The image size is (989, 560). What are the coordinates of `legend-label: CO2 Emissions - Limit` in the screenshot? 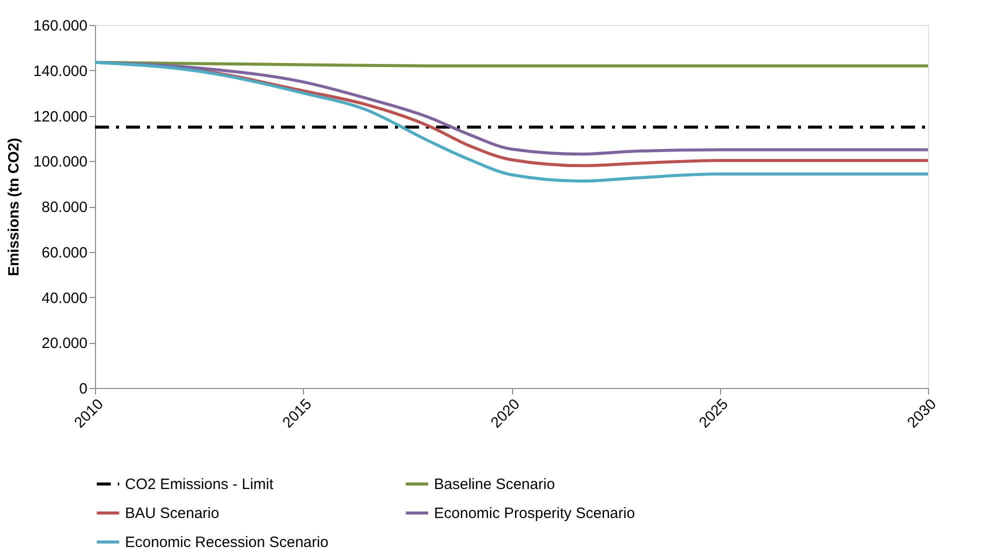 It's located at (199, 484).